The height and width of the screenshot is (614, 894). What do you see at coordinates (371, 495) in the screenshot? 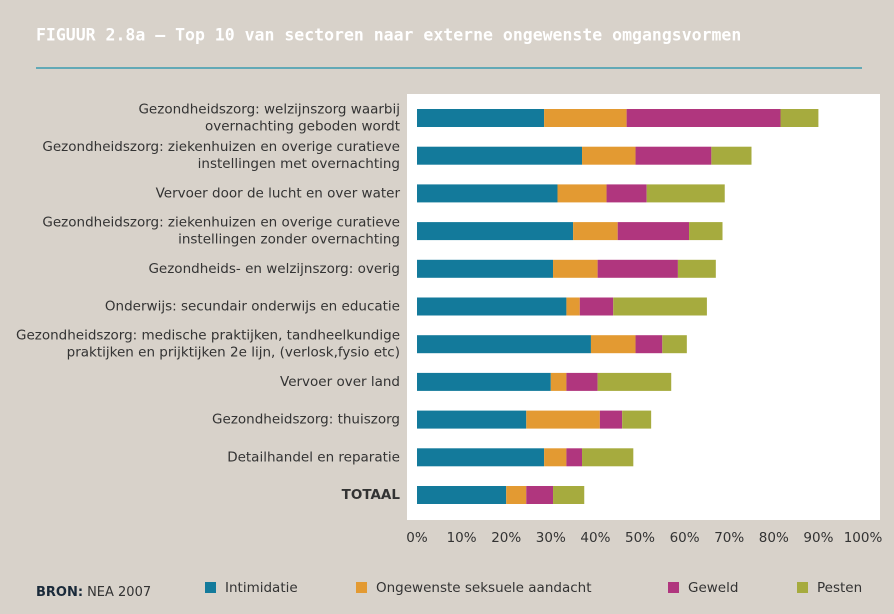
I see `category-label: TOTAAL` at bounding box center [371, 495].